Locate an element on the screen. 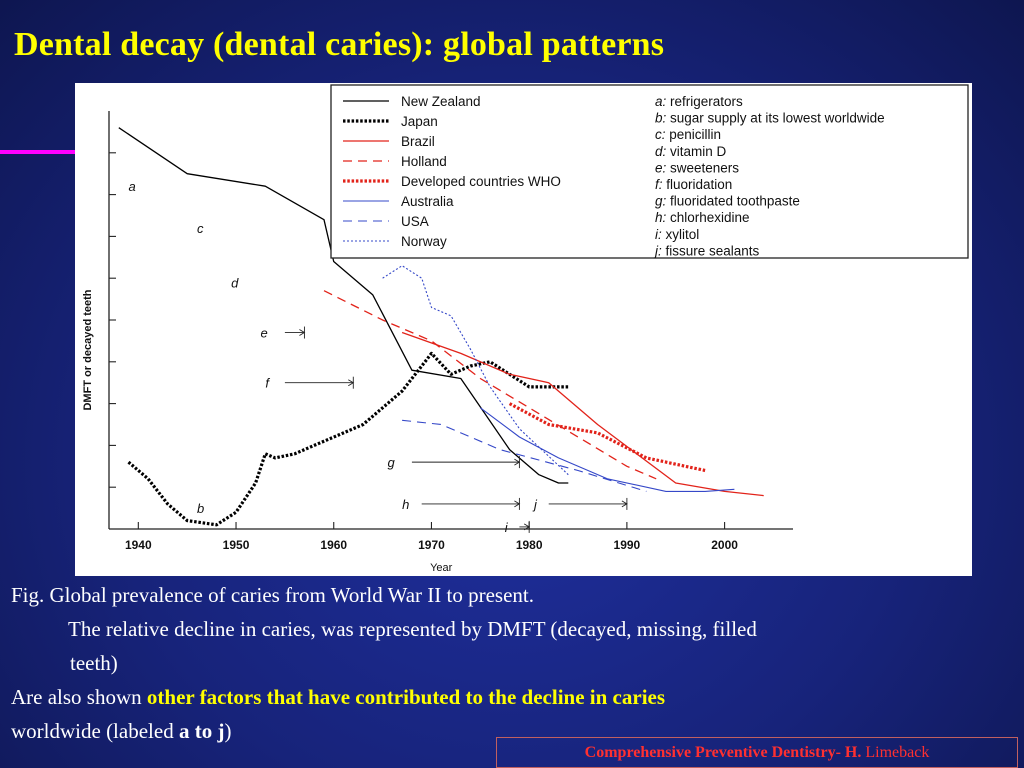 The width and height of the screenshot is (1024, 768). caption-labels-range: a to j is located at coordinates (201, 731).